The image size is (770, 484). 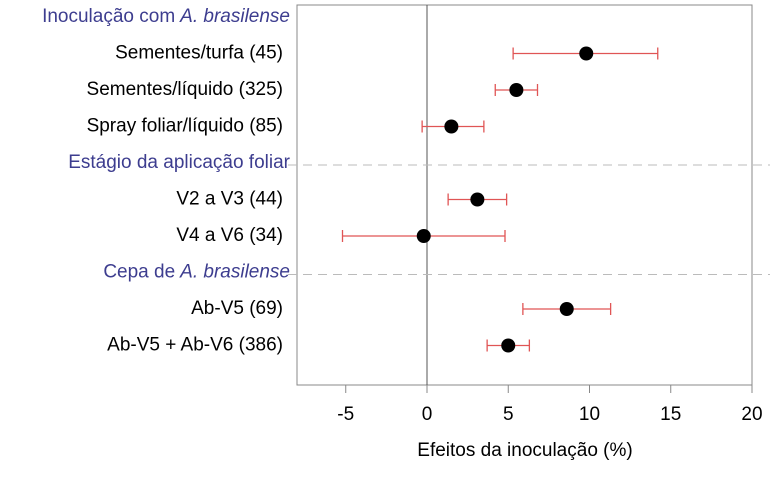 I want to click on group-header: Inoculação com A. brasilense, so click(x=166, y=16).